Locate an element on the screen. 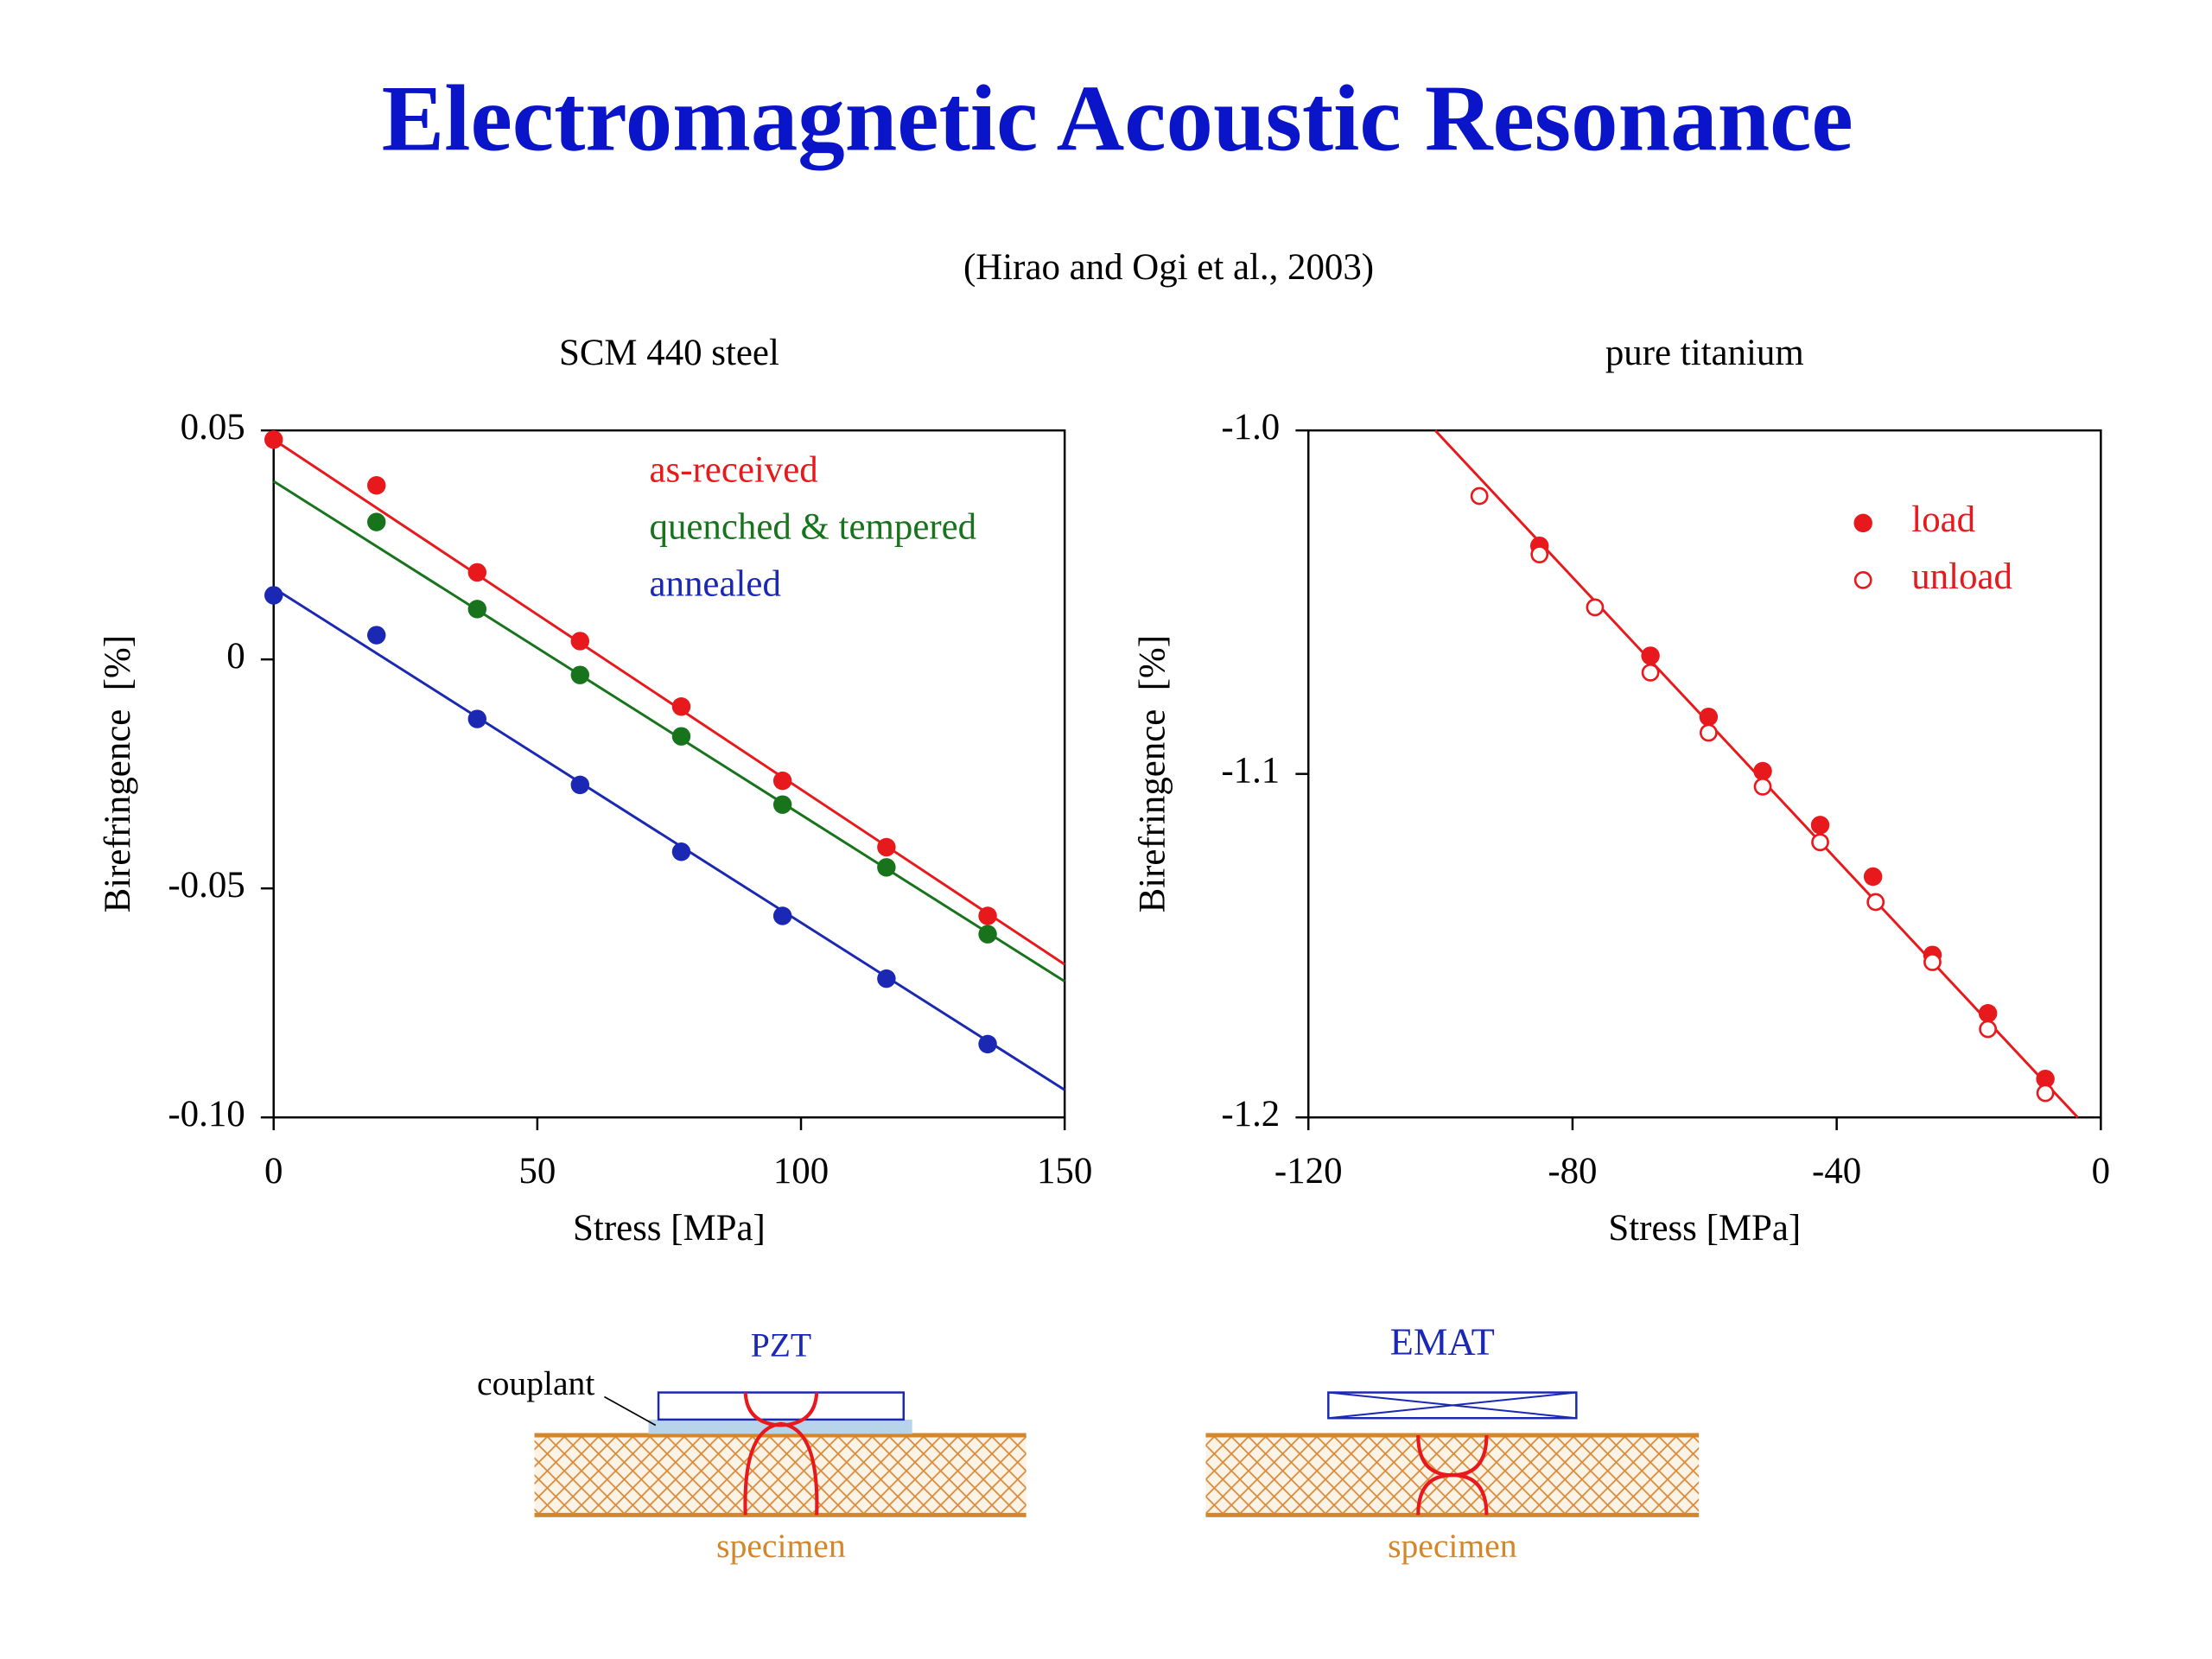 Image resolution: width=2212 pixels, height=1659 pixels. y-tick-label: 0.05 is located at coordinates (213, 427).